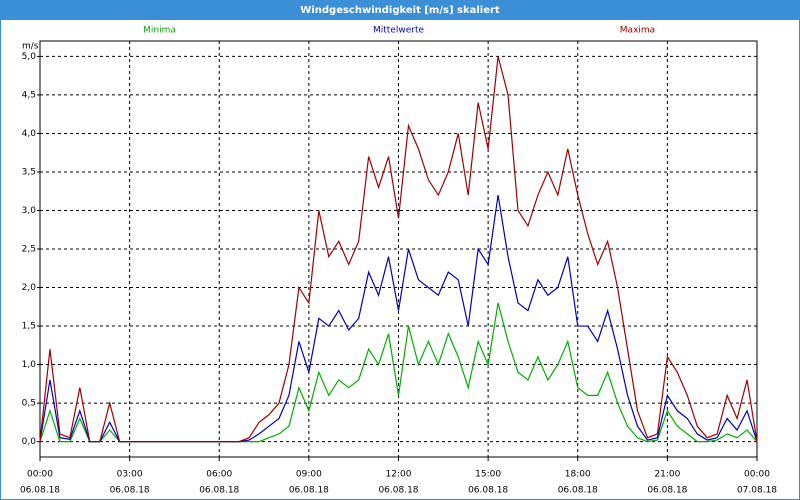 Image resolution: width=800 pixels, height=500 pixels. I want to click on y-tick-label: 3,0, so click(29, 211).